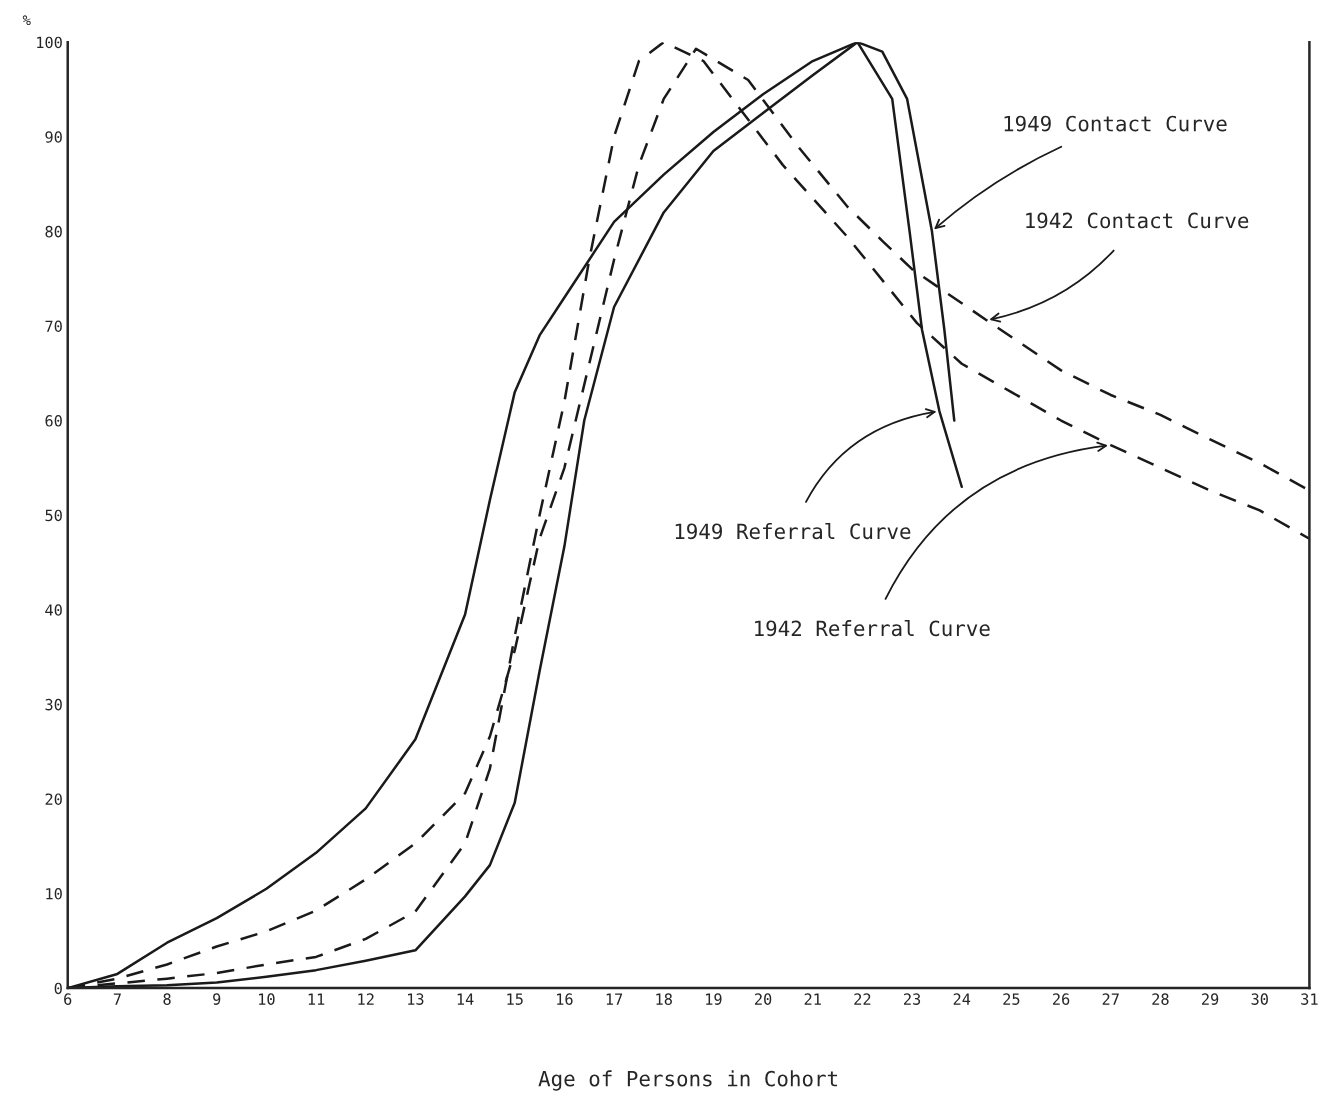  I want to click on annotation: 1949 Referral Curve, so click(793, 531).